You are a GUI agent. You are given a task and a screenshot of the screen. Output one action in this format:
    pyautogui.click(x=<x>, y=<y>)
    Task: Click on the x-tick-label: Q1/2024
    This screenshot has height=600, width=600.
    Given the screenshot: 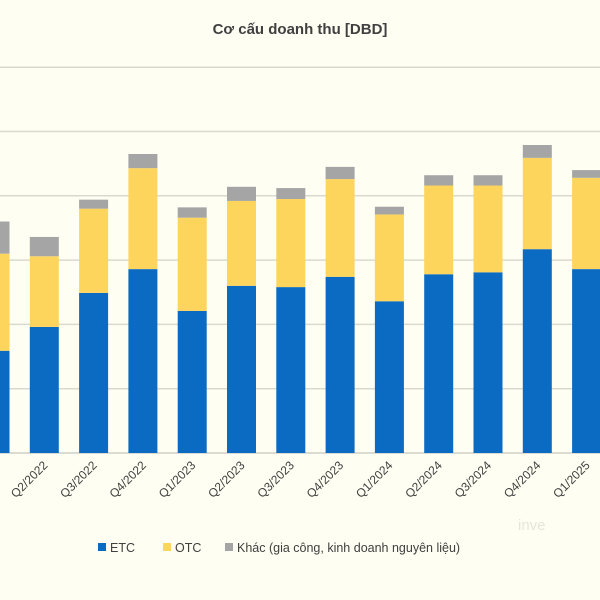 What is the action you would take?
    pyautogui.click(x=374, y=479)
    